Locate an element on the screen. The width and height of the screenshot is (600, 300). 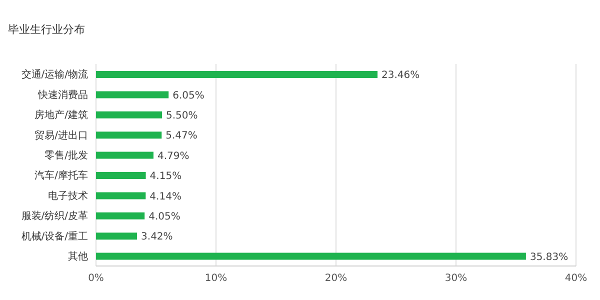
data-label: 4.05% is located at coordinates (164, 216).